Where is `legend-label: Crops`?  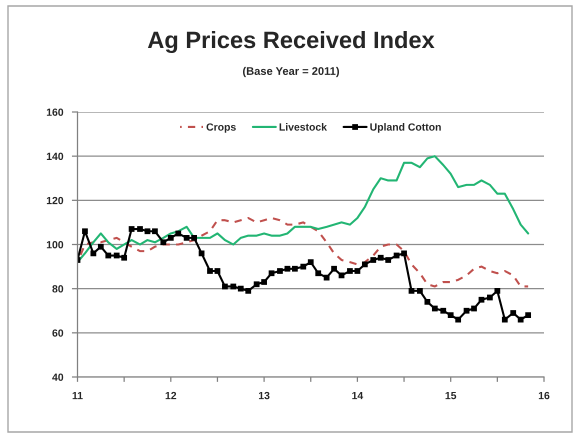 legend-label: Crops is located at coordinates (221, 128).